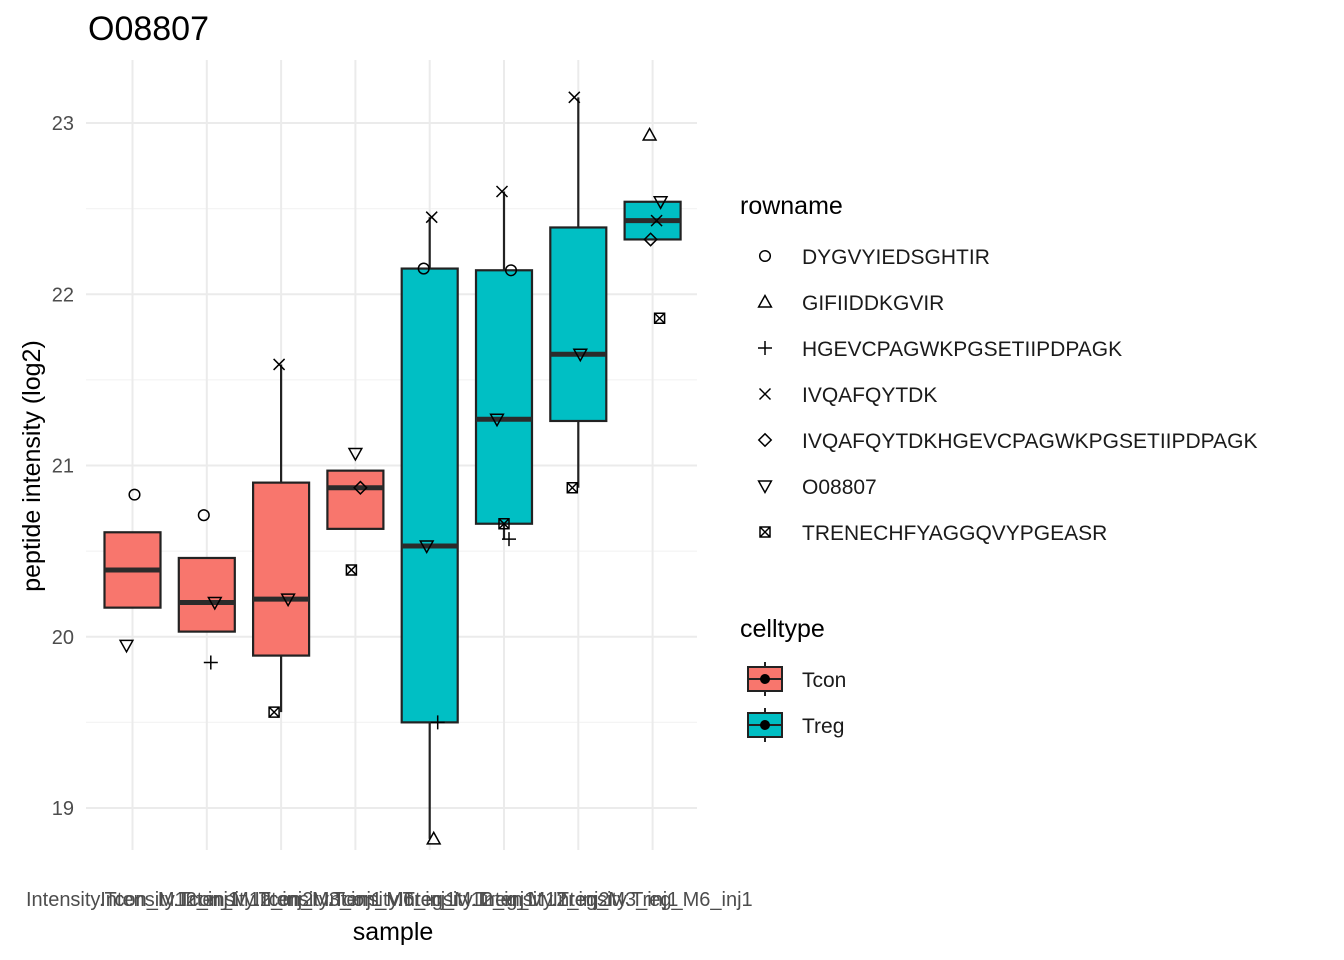 This screenshot has height=960, width=1344. Describe the element at coordinates (954, 533) in the screenshot. I see `legend-rowname-label: TRENECHFYAGGQVYPGEASR` at that location.